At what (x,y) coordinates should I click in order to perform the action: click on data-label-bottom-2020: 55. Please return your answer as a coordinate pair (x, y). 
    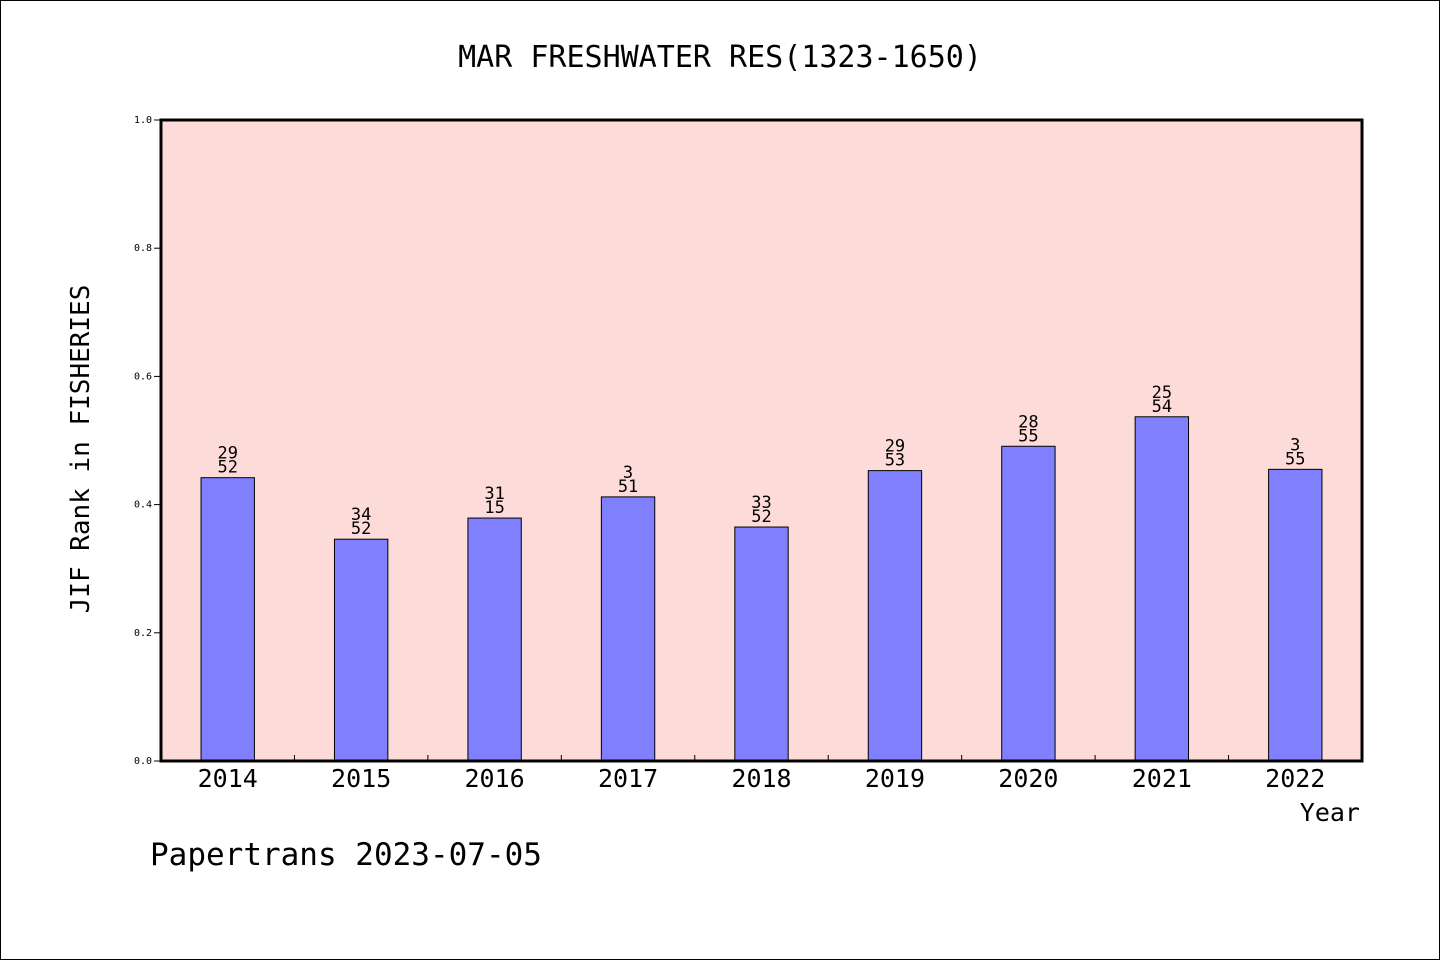
    Looking at the image, I should click on (1028, 436).